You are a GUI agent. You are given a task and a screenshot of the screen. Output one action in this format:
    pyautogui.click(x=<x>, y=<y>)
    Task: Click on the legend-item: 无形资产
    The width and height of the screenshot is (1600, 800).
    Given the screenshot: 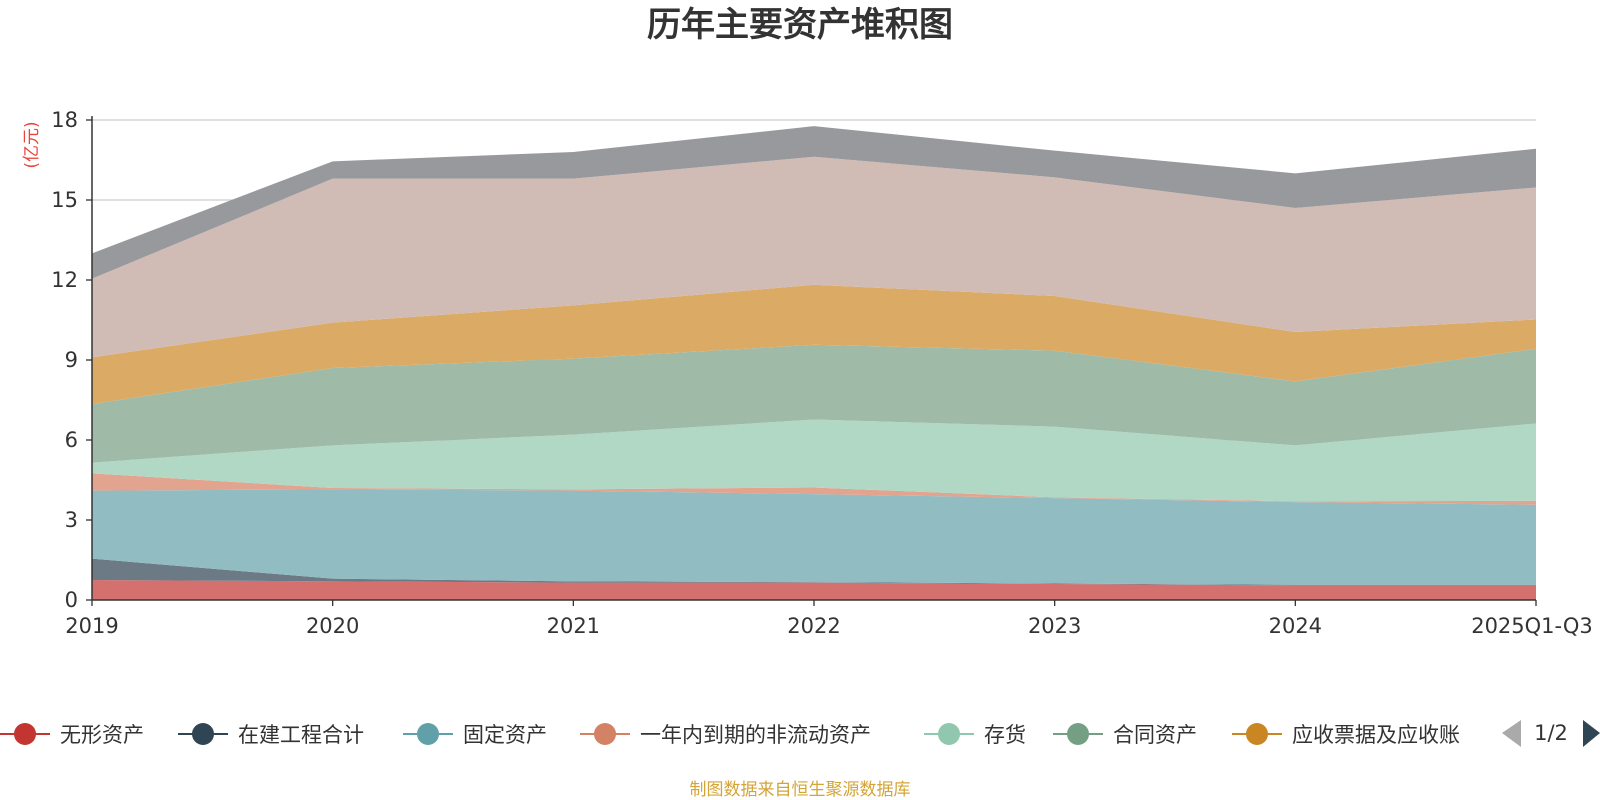 What is the action you would take?
    pyautogui.click(x=72, y=735)
    